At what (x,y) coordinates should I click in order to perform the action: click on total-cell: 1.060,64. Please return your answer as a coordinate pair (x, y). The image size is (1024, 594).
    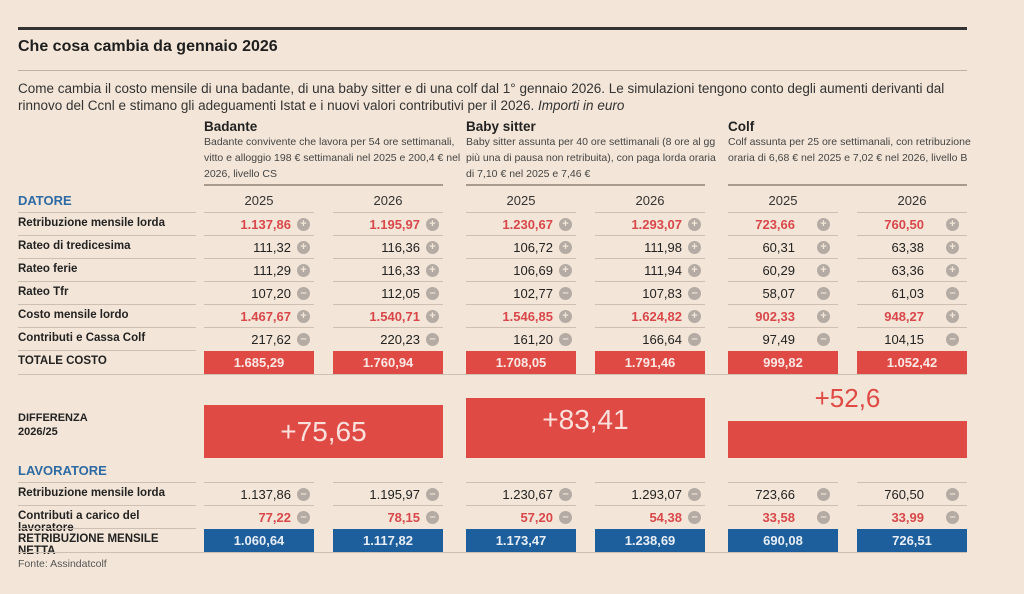
    Looking at the image, I should click on (259, 540).